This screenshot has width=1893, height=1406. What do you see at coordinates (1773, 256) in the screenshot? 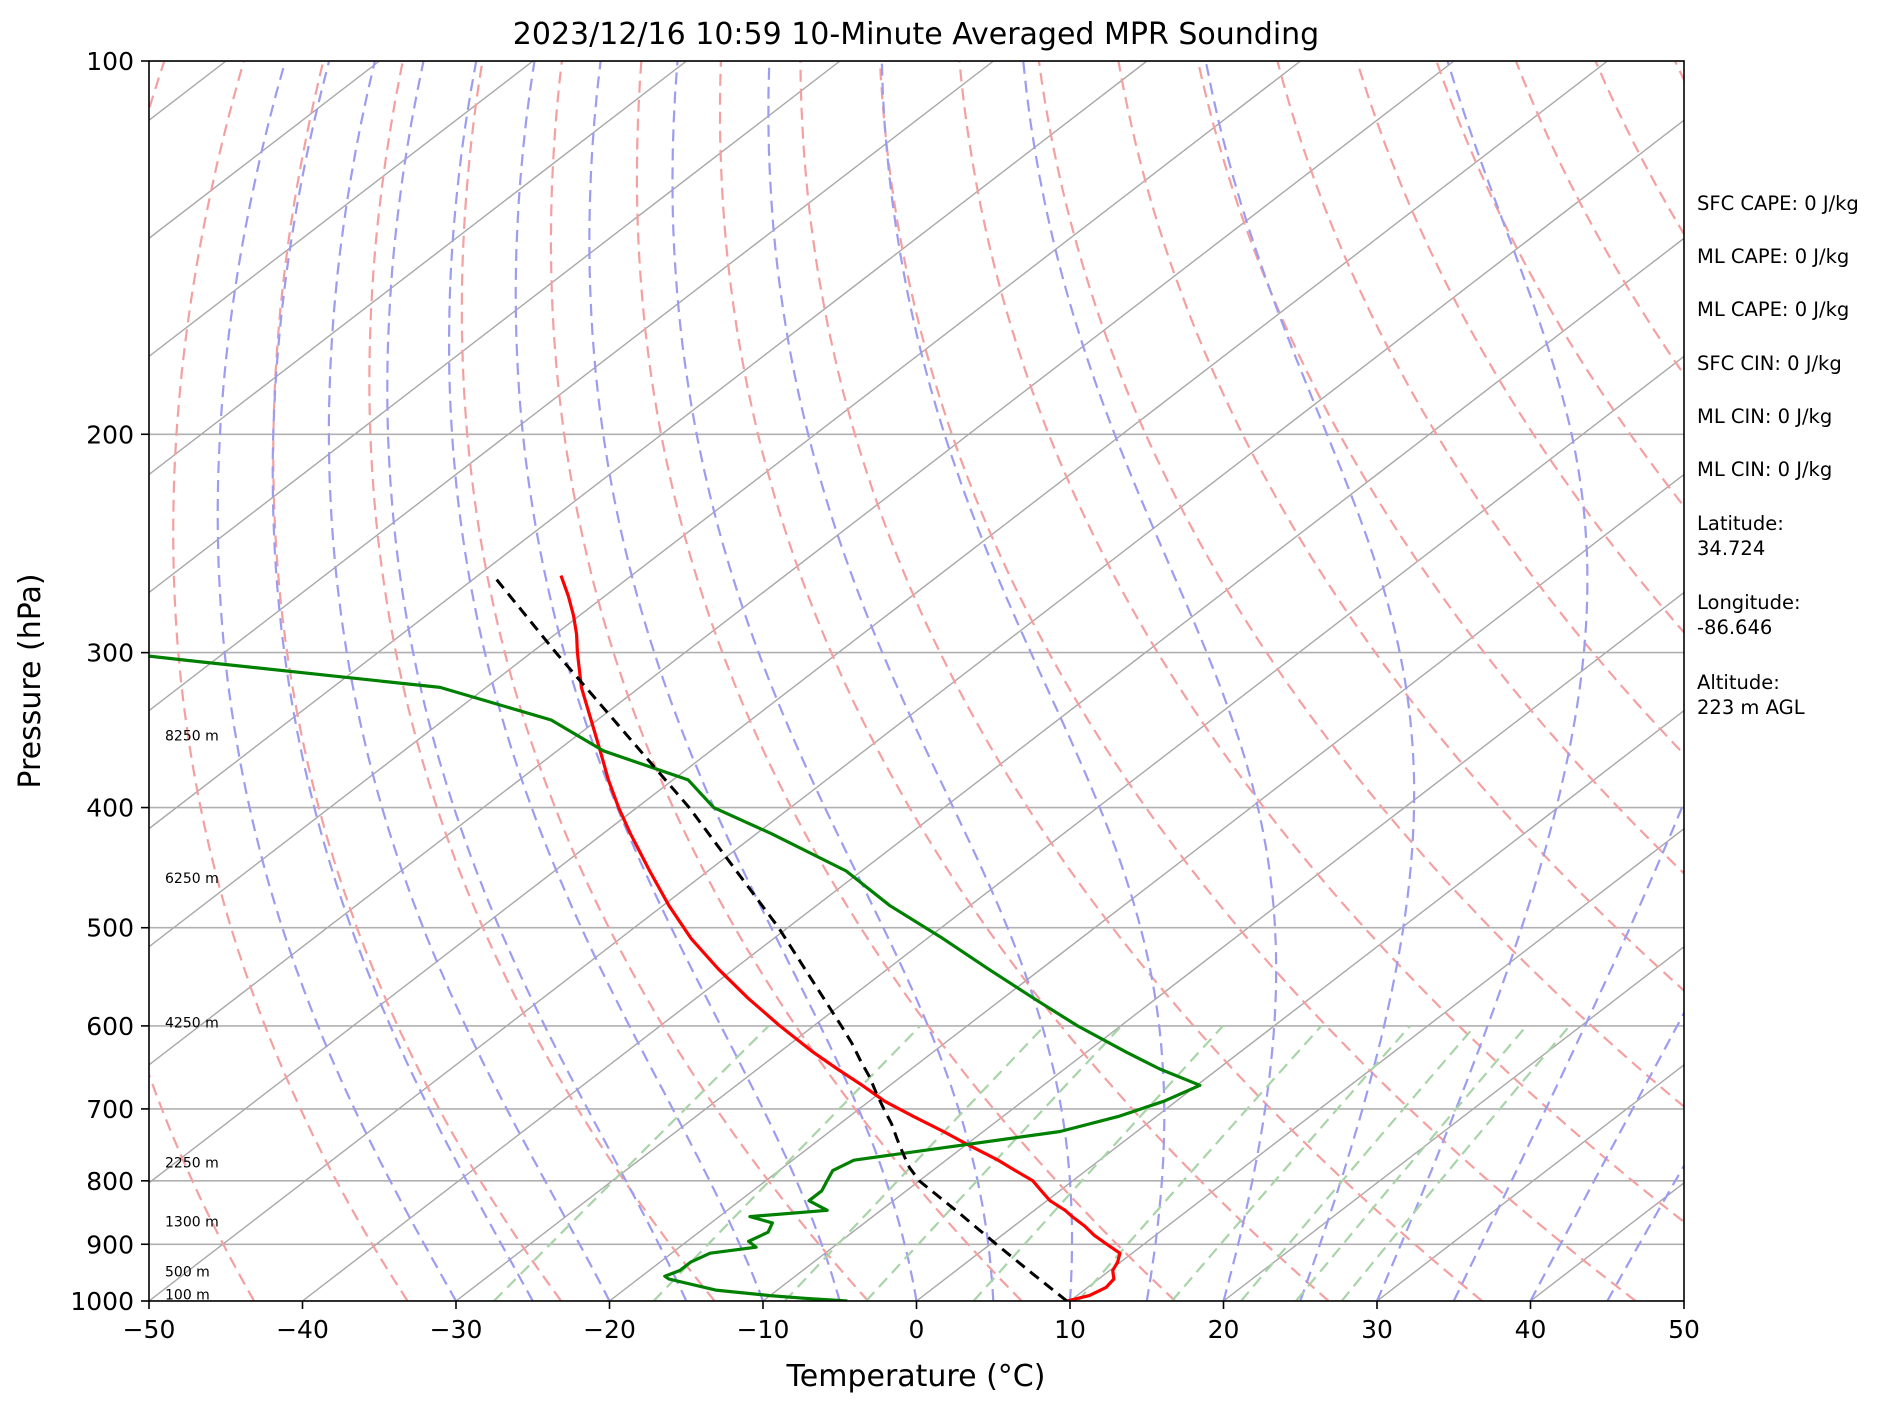
I see `ml-cape-text: ML CAPE: 0 J/kg` at bounding box center [1773, 256].